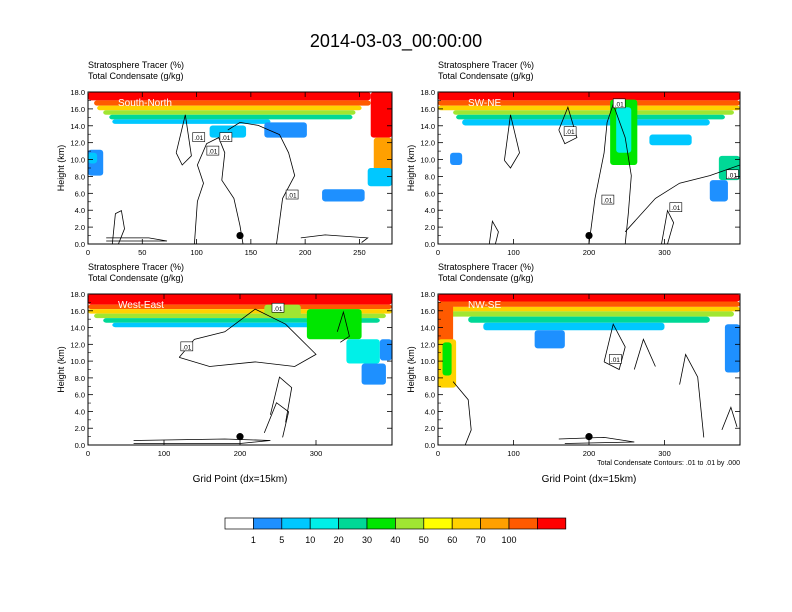 This screenshot has width=792, height=612. I want to click on x-tick-label: 150, so click(251, 252).